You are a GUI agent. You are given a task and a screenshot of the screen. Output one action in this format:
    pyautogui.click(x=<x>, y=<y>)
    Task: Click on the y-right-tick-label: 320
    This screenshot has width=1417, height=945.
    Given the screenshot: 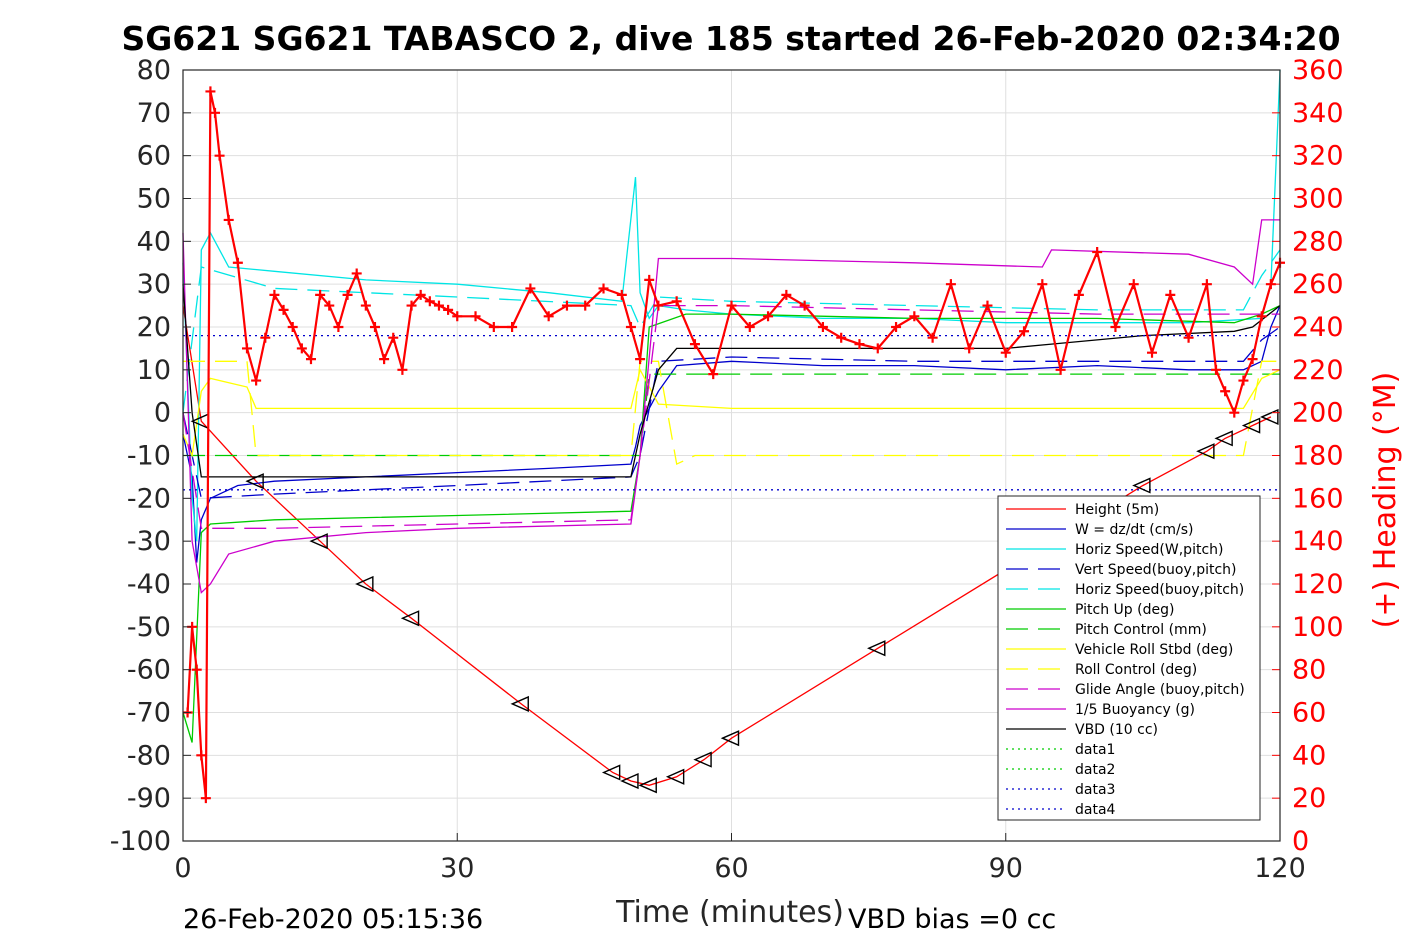 What is the action you would take?
    pyautogui.click(x=1318, y=156)
    